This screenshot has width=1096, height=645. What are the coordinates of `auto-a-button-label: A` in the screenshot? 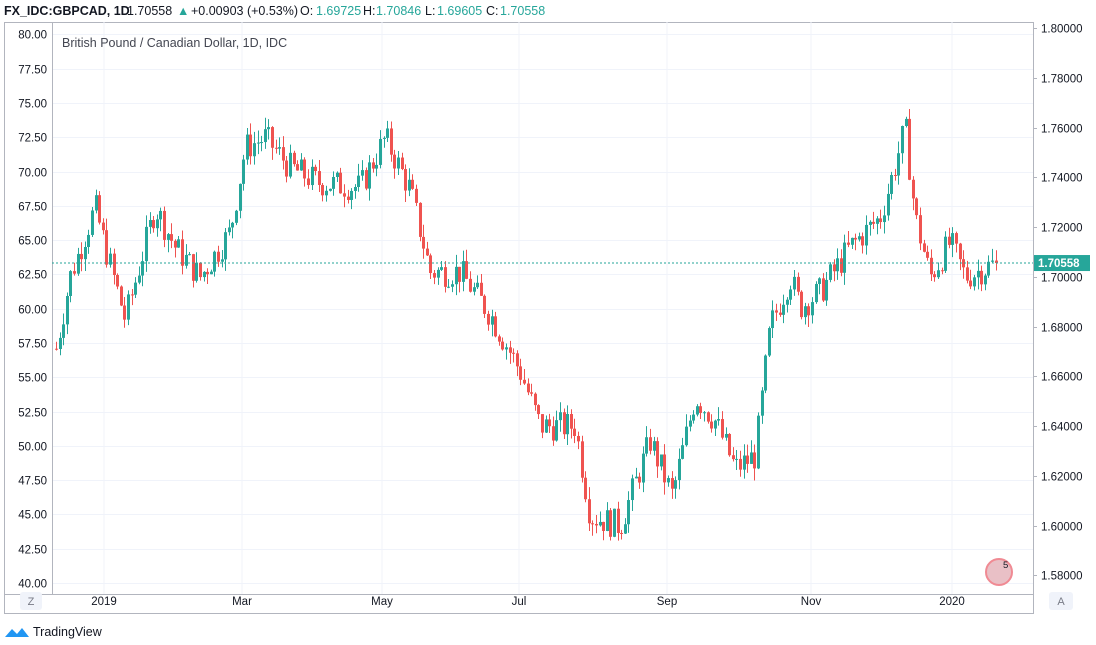 It's located at (1061, 602).